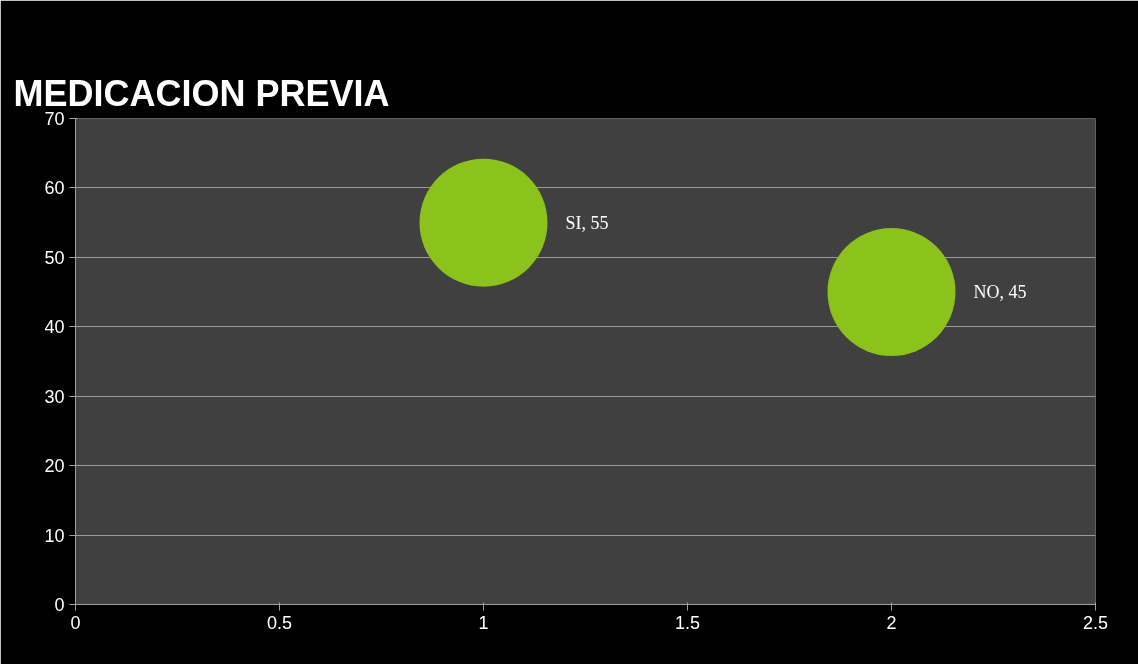 This screenshot has width=1138, height=664. I want to click on x-tick-label: 1, so click(483, 622).